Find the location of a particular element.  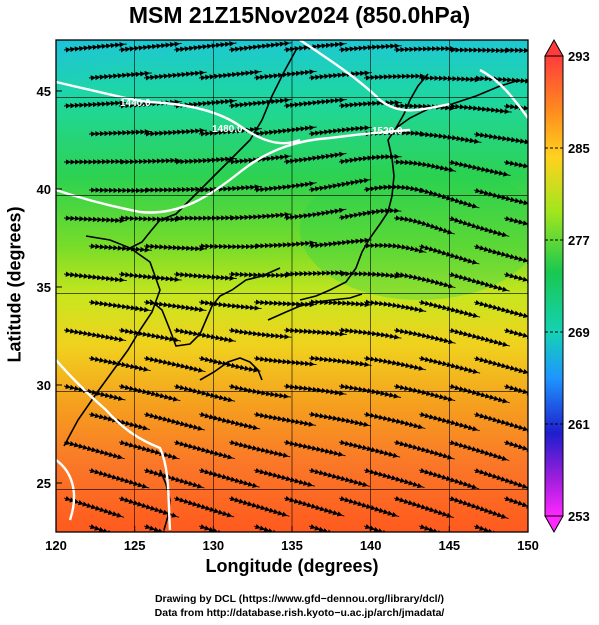

x-tick-label: 150 is located at coordinates (528, 545).